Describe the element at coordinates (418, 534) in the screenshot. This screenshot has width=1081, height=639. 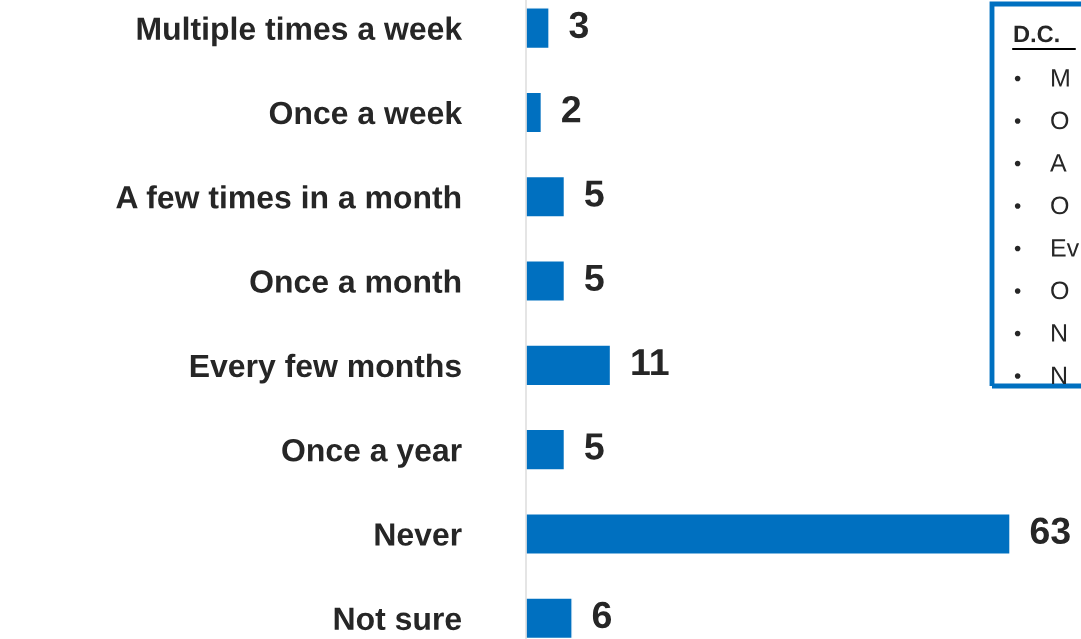
I see `y-tick-label: Never` at that location.